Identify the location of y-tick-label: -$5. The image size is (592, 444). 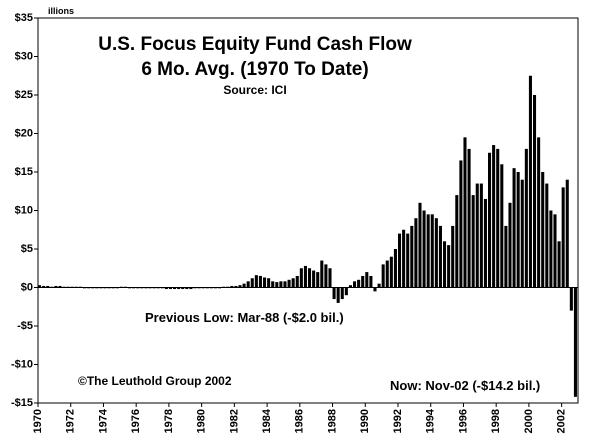
(25, 326).